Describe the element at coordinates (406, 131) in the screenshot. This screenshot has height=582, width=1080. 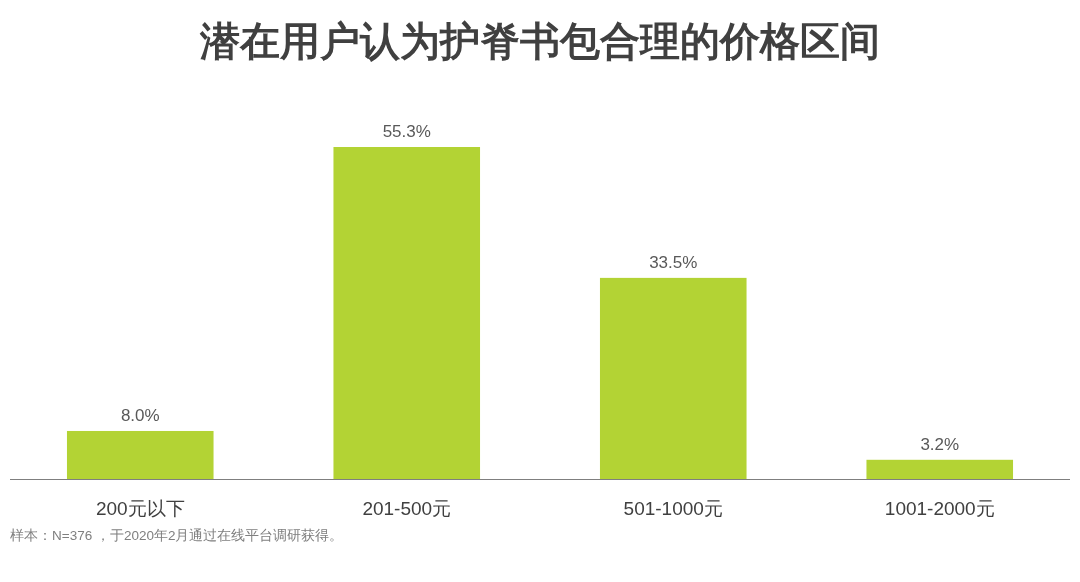
I see `data-label: 55.3%` at that location.